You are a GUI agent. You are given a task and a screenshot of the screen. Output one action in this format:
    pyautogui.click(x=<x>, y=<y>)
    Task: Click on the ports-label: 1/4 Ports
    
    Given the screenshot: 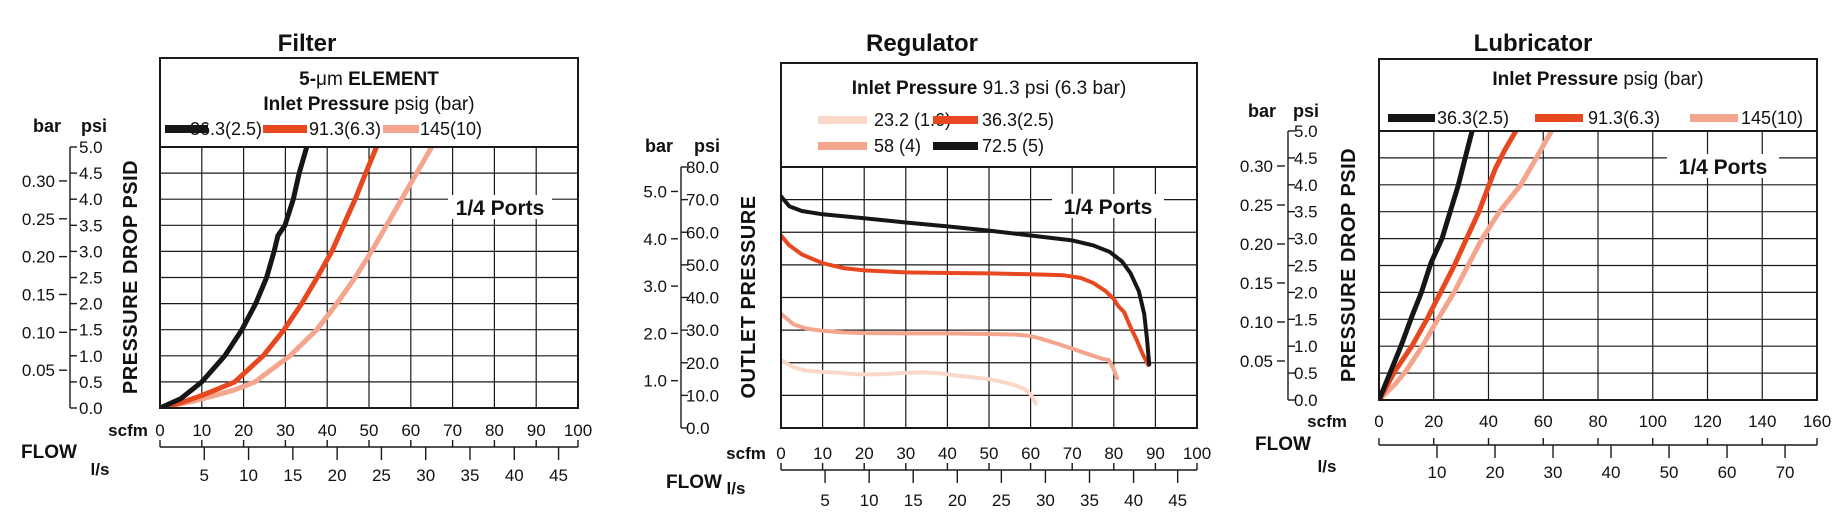 What is the action you would take?
    pyautogui.click(x=500, y=208)
    